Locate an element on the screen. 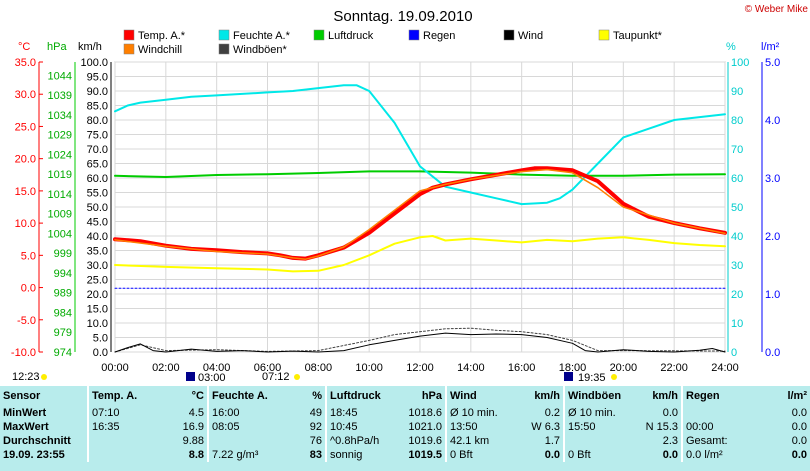  pressure-tick-label: 1019 is located at coordinates (60, 175).